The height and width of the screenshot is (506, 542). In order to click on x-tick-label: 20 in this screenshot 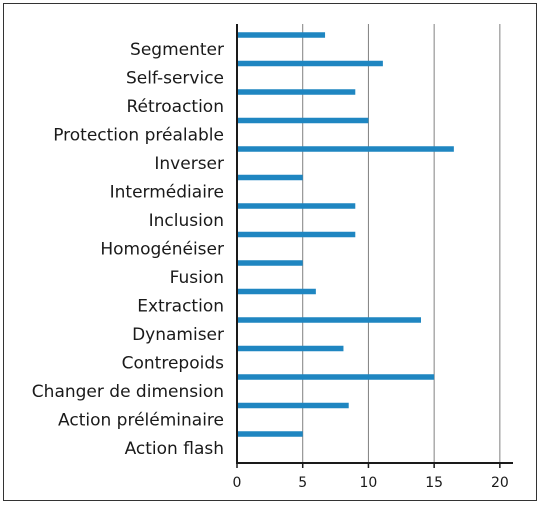, I will do `click(500, 483)`.